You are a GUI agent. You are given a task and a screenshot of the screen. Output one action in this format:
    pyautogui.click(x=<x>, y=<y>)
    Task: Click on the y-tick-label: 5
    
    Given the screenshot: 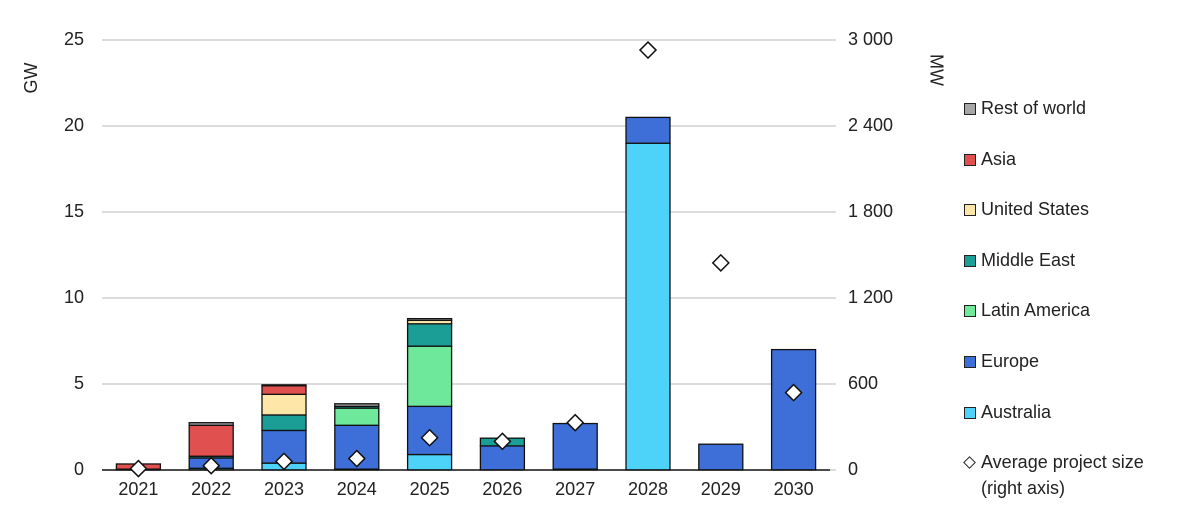 What is the action you would take?
    pyautogui.click(x=79, y=383)
    